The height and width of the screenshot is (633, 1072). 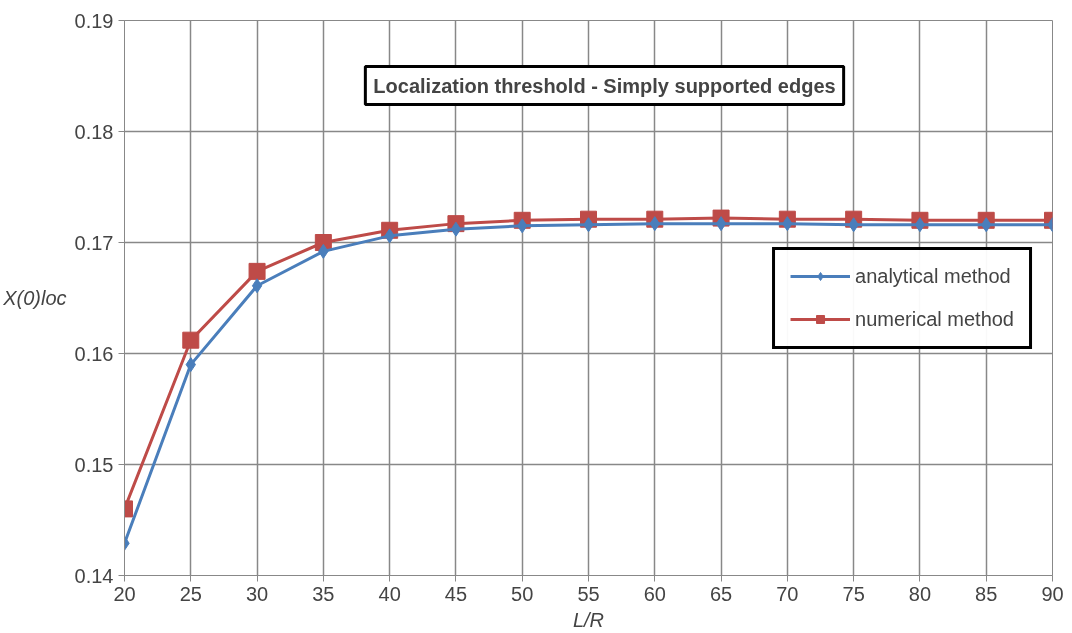 What do you see at coordinates (588, 593) in the screenshot?
I see `x-tick-label: 55` at bounding box center [588, 593].